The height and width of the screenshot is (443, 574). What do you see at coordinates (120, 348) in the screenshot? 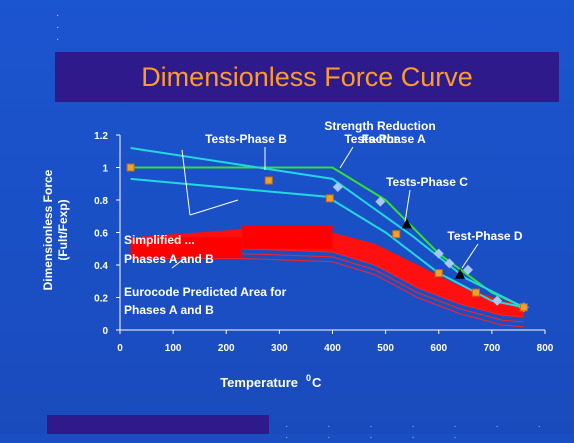
I see `x-tick-label: 0` at bounding box center [120, 348].